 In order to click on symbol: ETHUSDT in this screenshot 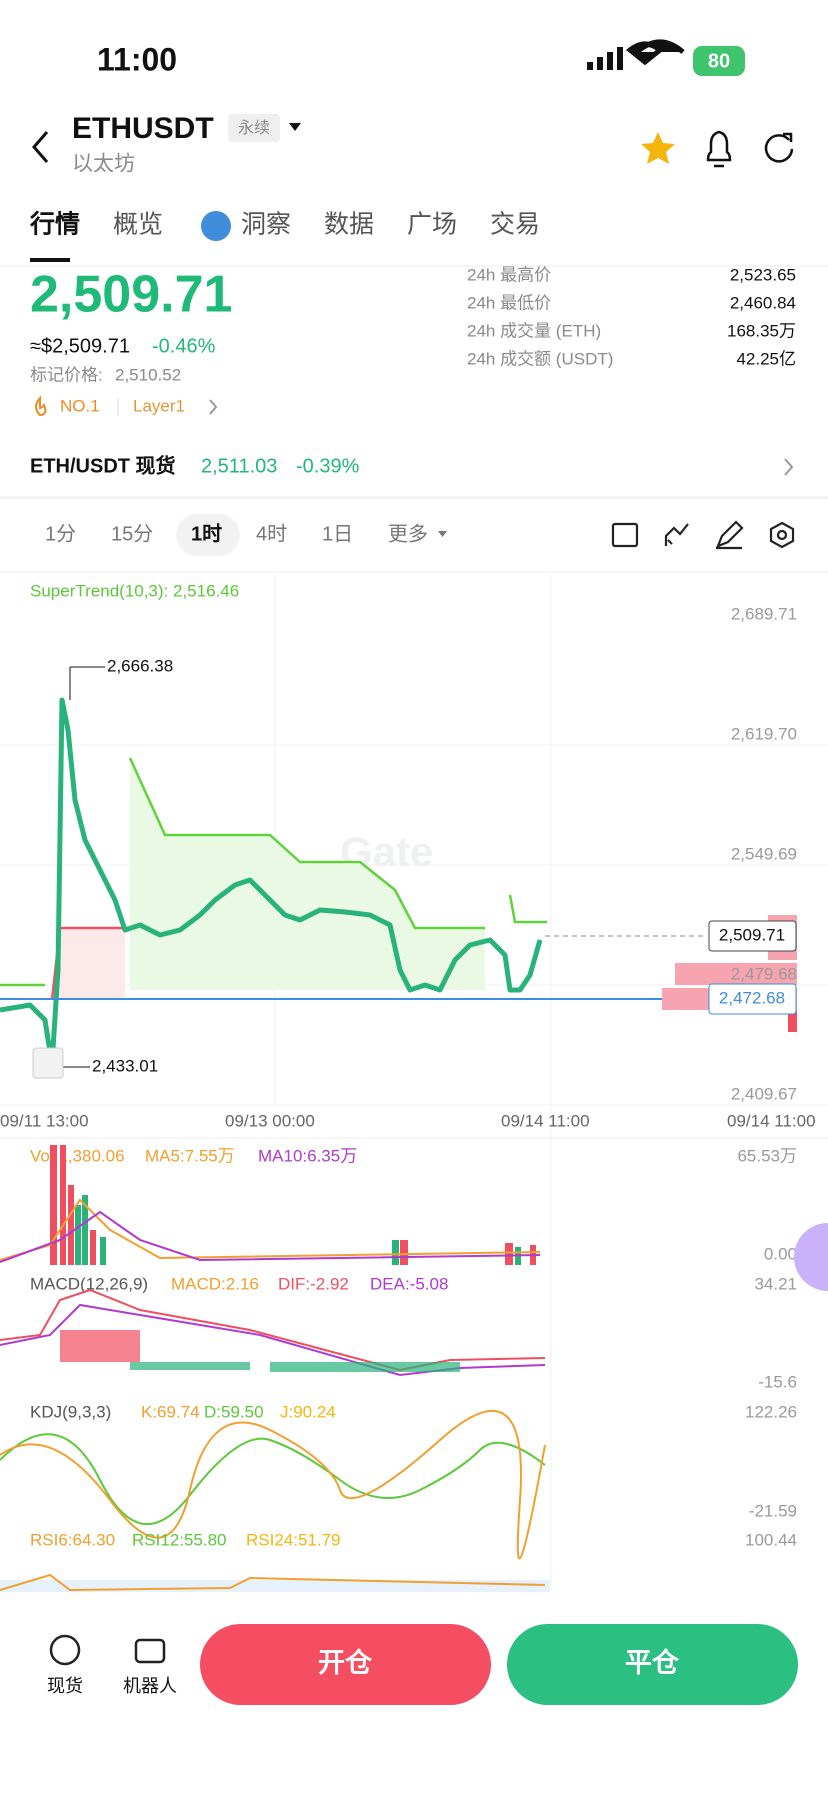, I will do `click(143, 128)`.